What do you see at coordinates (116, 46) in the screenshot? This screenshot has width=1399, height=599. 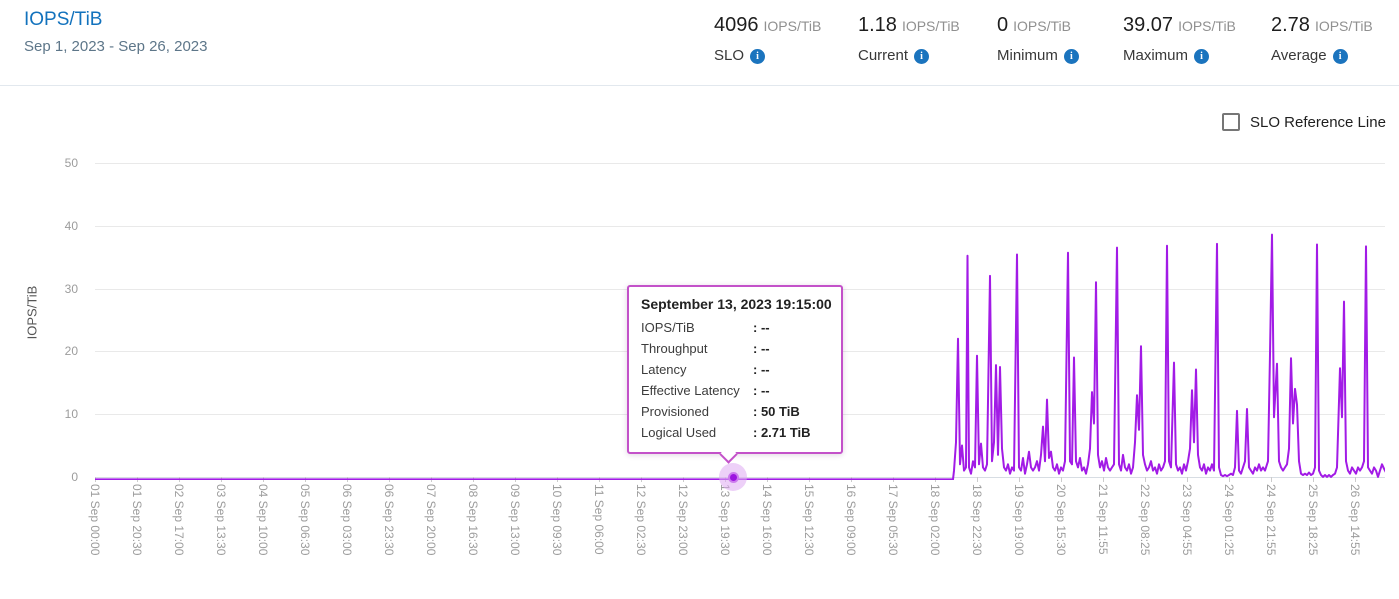 I see `date-range: Sep 1, 2023 - Sep 26, 2023` at bounding box center [116, 46].